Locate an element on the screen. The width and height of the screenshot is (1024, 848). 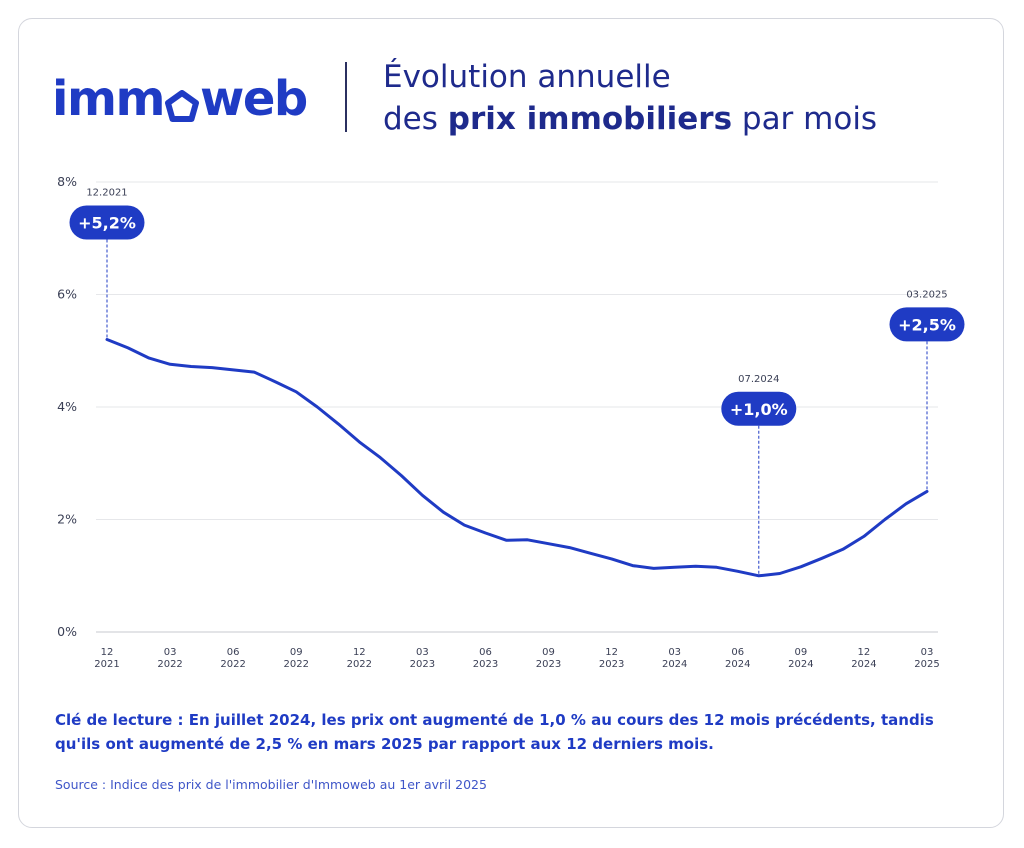
immoweb-logo: imm web is located at coordinates (180, 99).